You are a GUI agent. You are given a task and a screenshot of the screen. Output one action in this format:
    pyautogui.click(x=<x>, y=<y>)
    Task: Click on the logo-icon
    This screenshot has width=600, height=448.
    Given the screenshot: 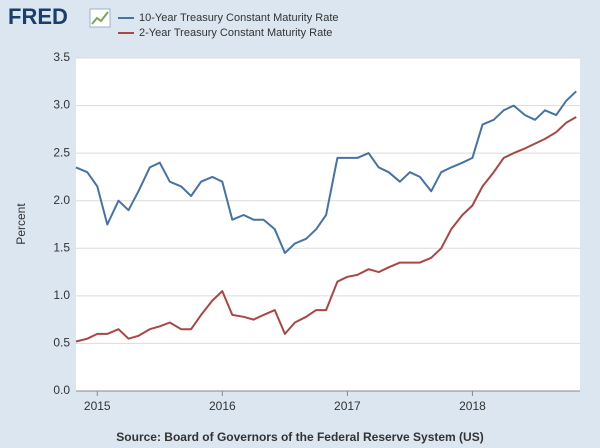 What is the action you would take?
    pyautogui.click(x=100, y=18)
    